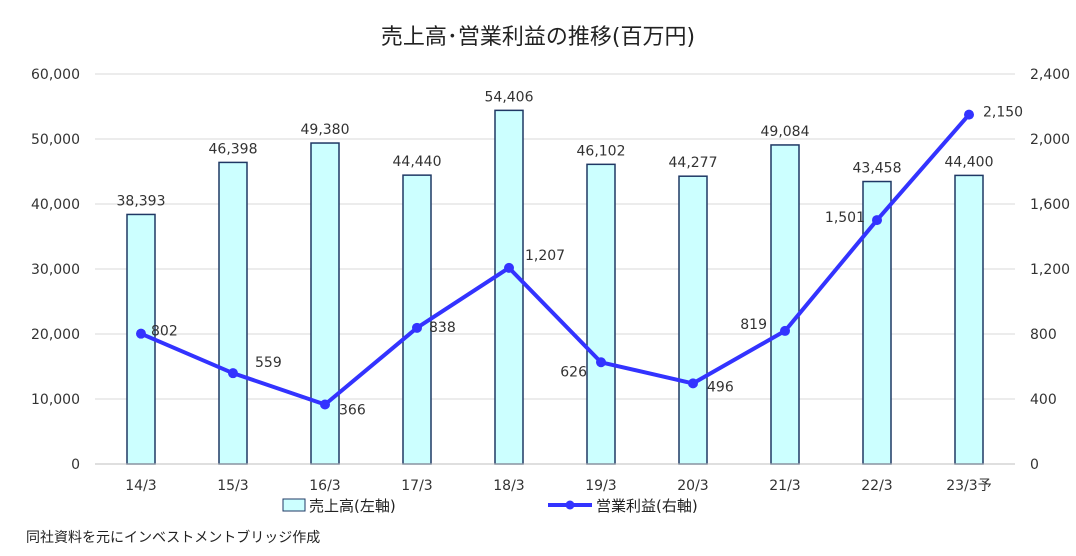 This screenshot has height=556, width=1076. What do you see at coordinates (352, 411) in the screenshot?
I see `line-data-label: 366` at bounding box center [352, 411].